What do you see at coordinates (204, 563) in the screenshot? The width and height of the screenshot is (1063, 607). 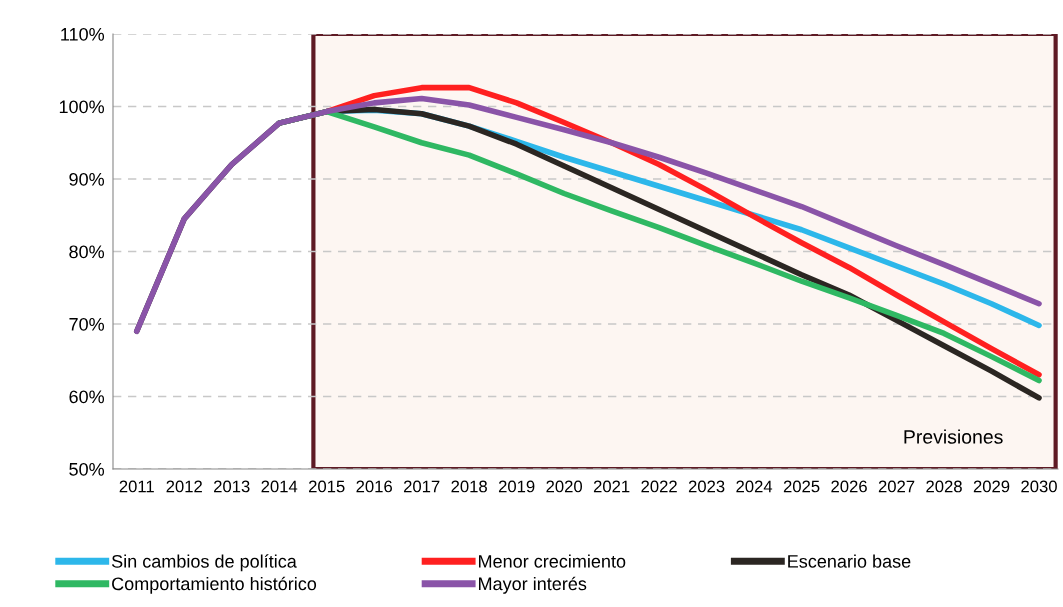 I see `legend-label: Sin cambios de política` at bounding box center [204, 563].